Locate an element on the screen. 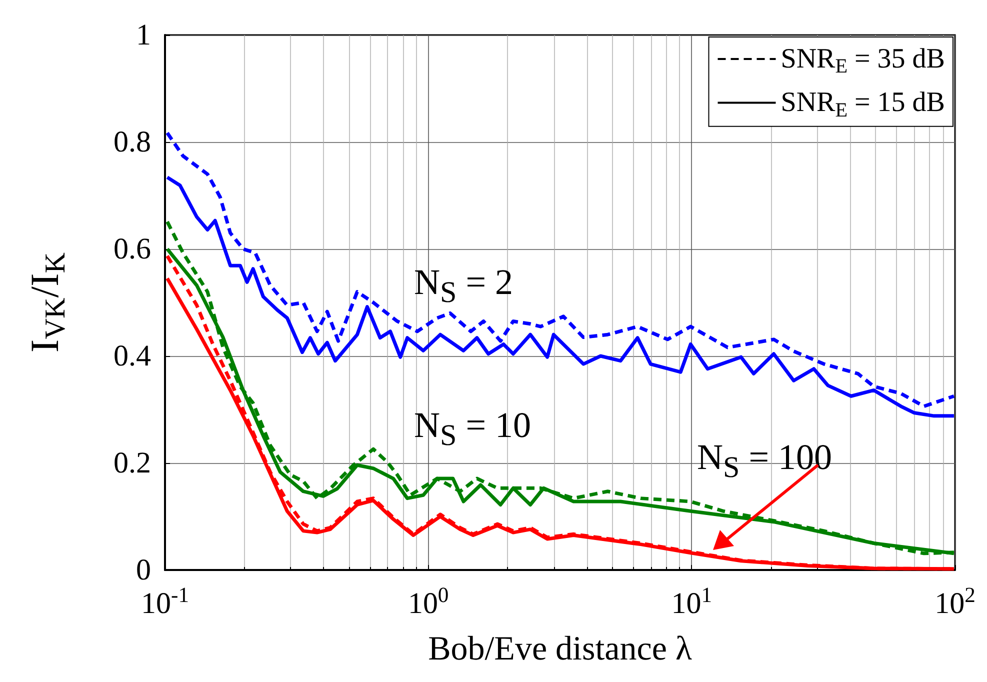 This screenshot has width=987, height=682. annotation: N$_{S}$ = 10 is located at coordinates (472, 429).